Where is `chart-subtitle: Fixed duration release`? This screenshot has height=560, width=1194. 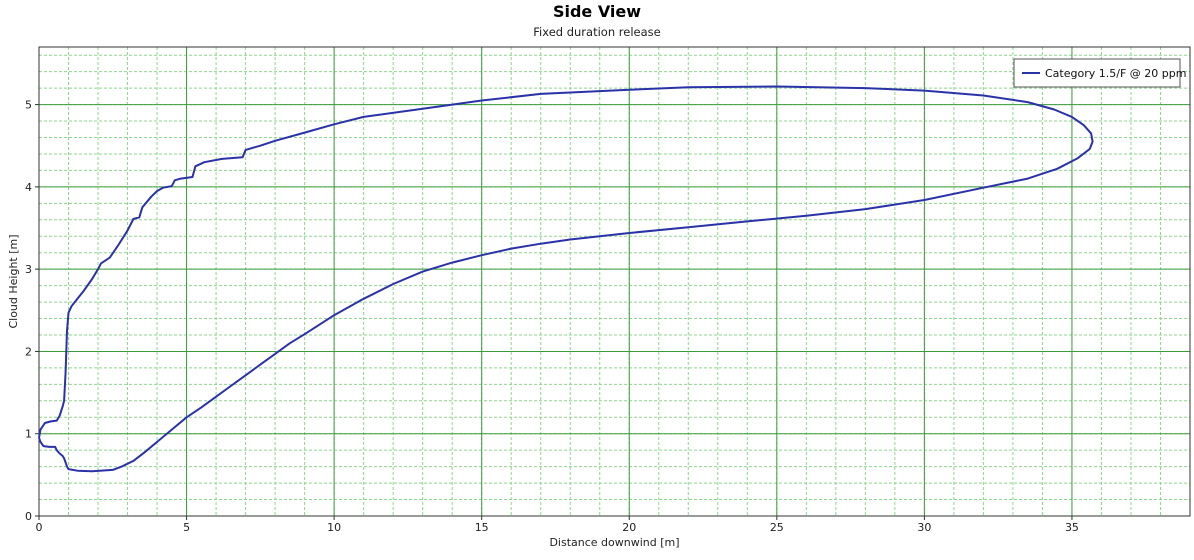
chart-subtitle: Fixed duration release is located at coordinates (597, 32).